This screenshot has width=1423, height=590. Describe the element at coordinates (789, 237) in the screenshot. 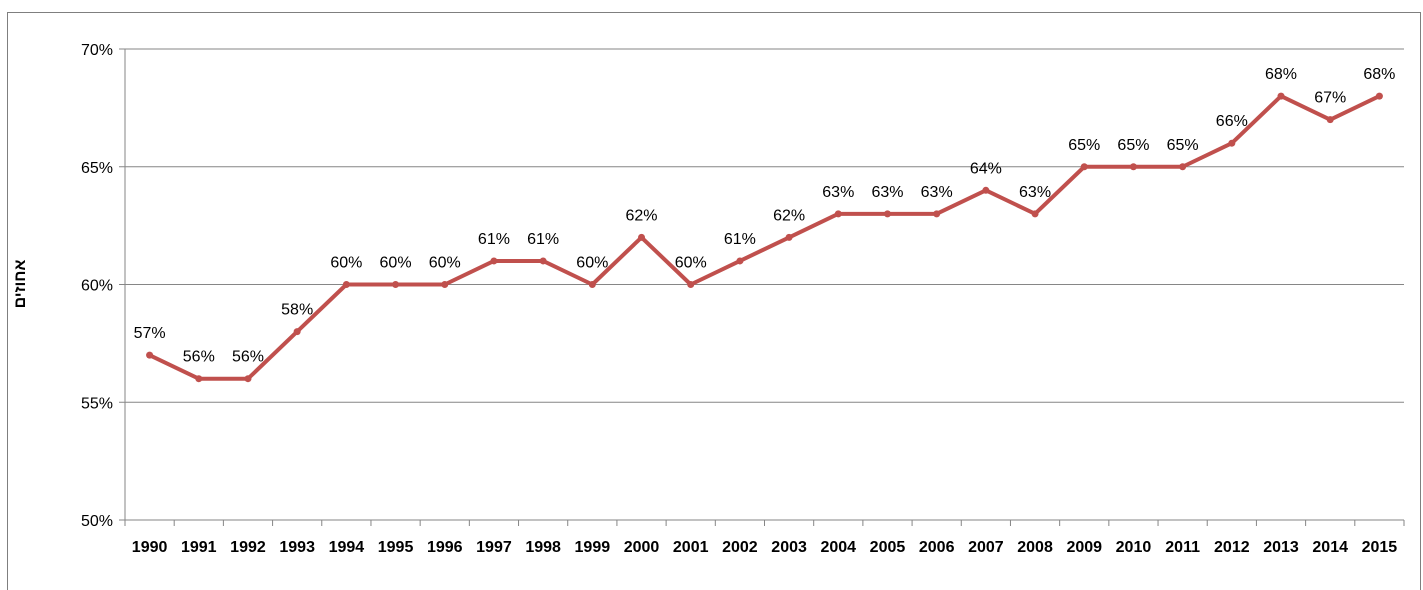

I see `data-point-2003` at that location.